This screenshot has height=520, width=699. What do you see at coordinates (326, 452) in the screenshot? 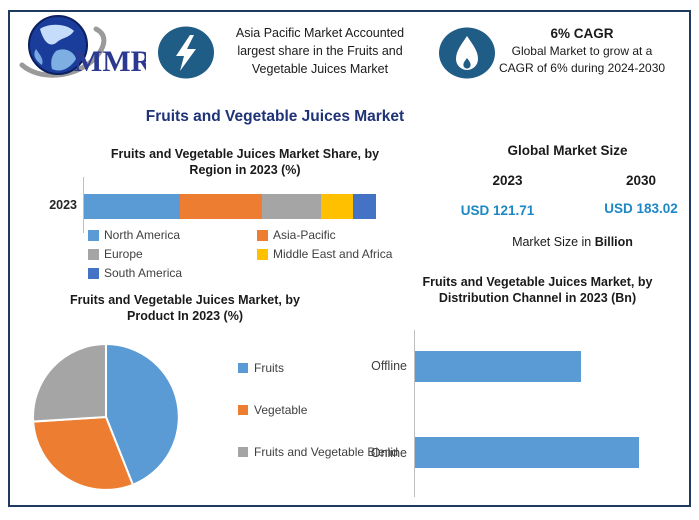
I see `legend-label: Fruits and Vegetable Blend` at bounding box center [326, 452].